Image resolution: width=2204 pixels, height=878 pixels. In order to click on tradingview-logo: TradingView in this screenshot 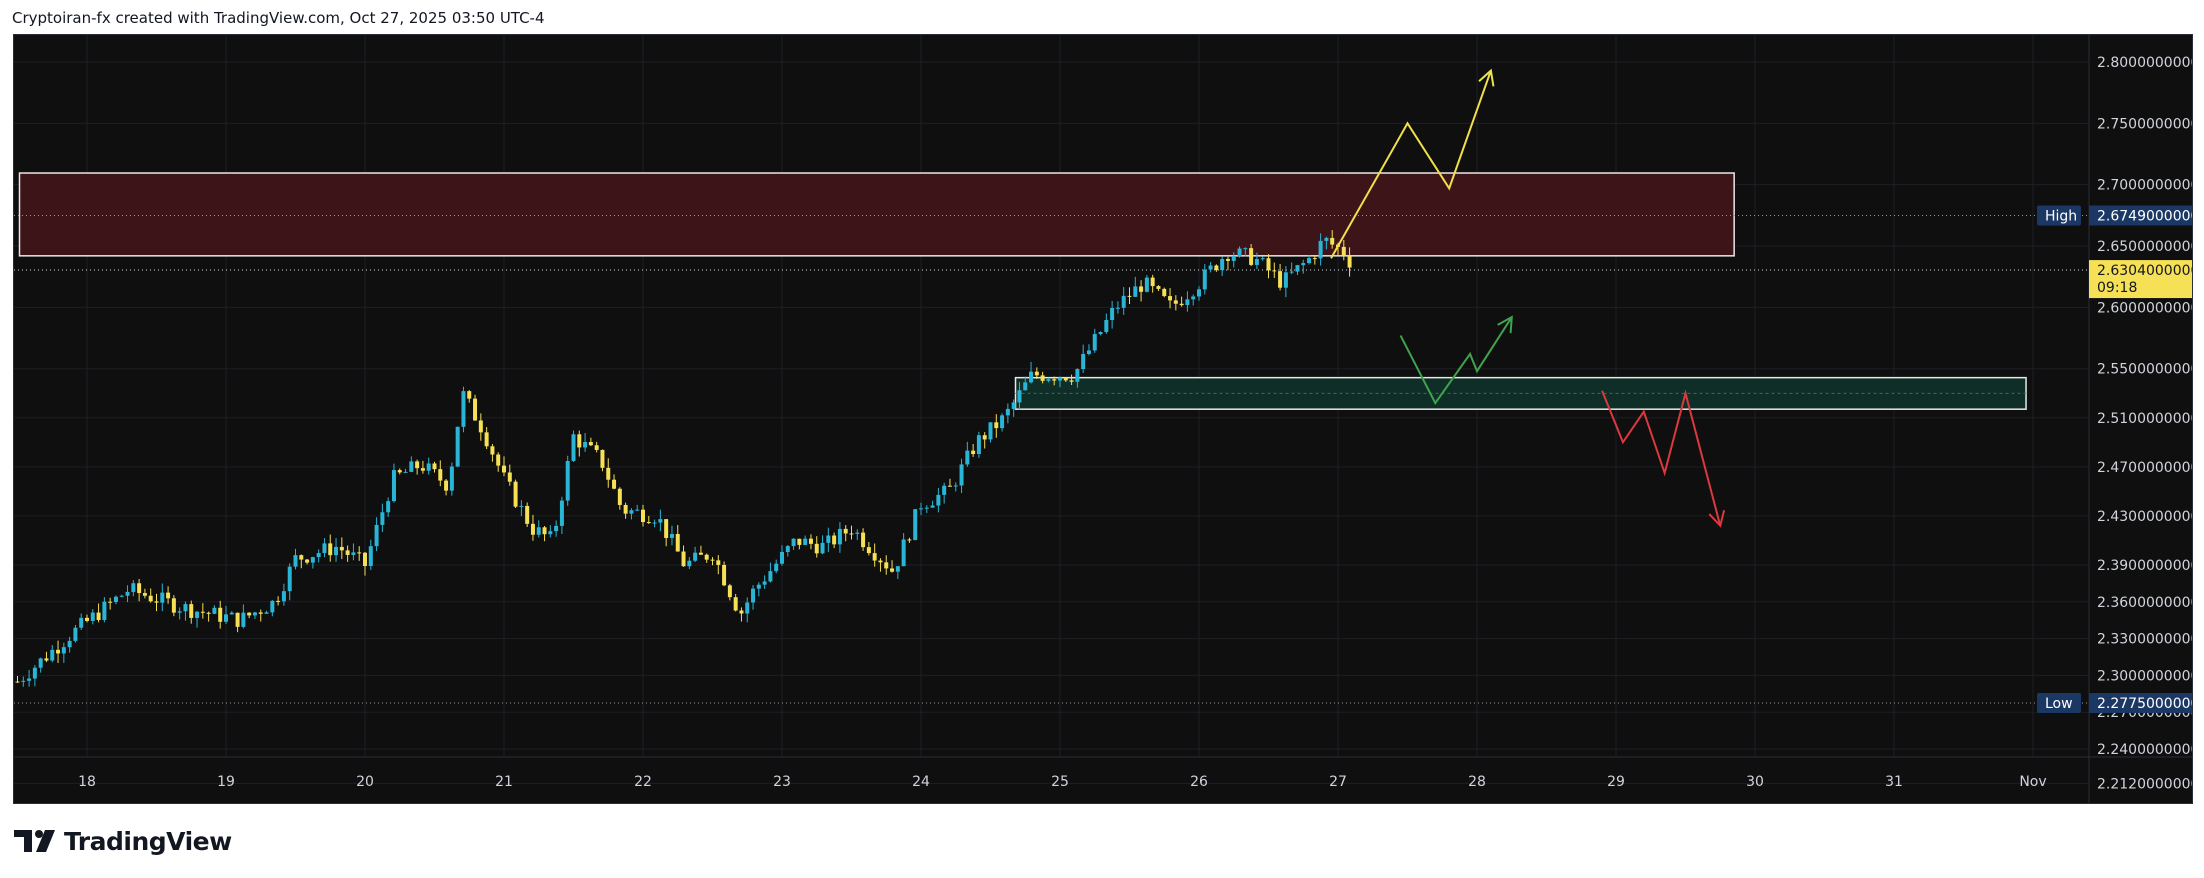, I will do `click(123, 841)`.